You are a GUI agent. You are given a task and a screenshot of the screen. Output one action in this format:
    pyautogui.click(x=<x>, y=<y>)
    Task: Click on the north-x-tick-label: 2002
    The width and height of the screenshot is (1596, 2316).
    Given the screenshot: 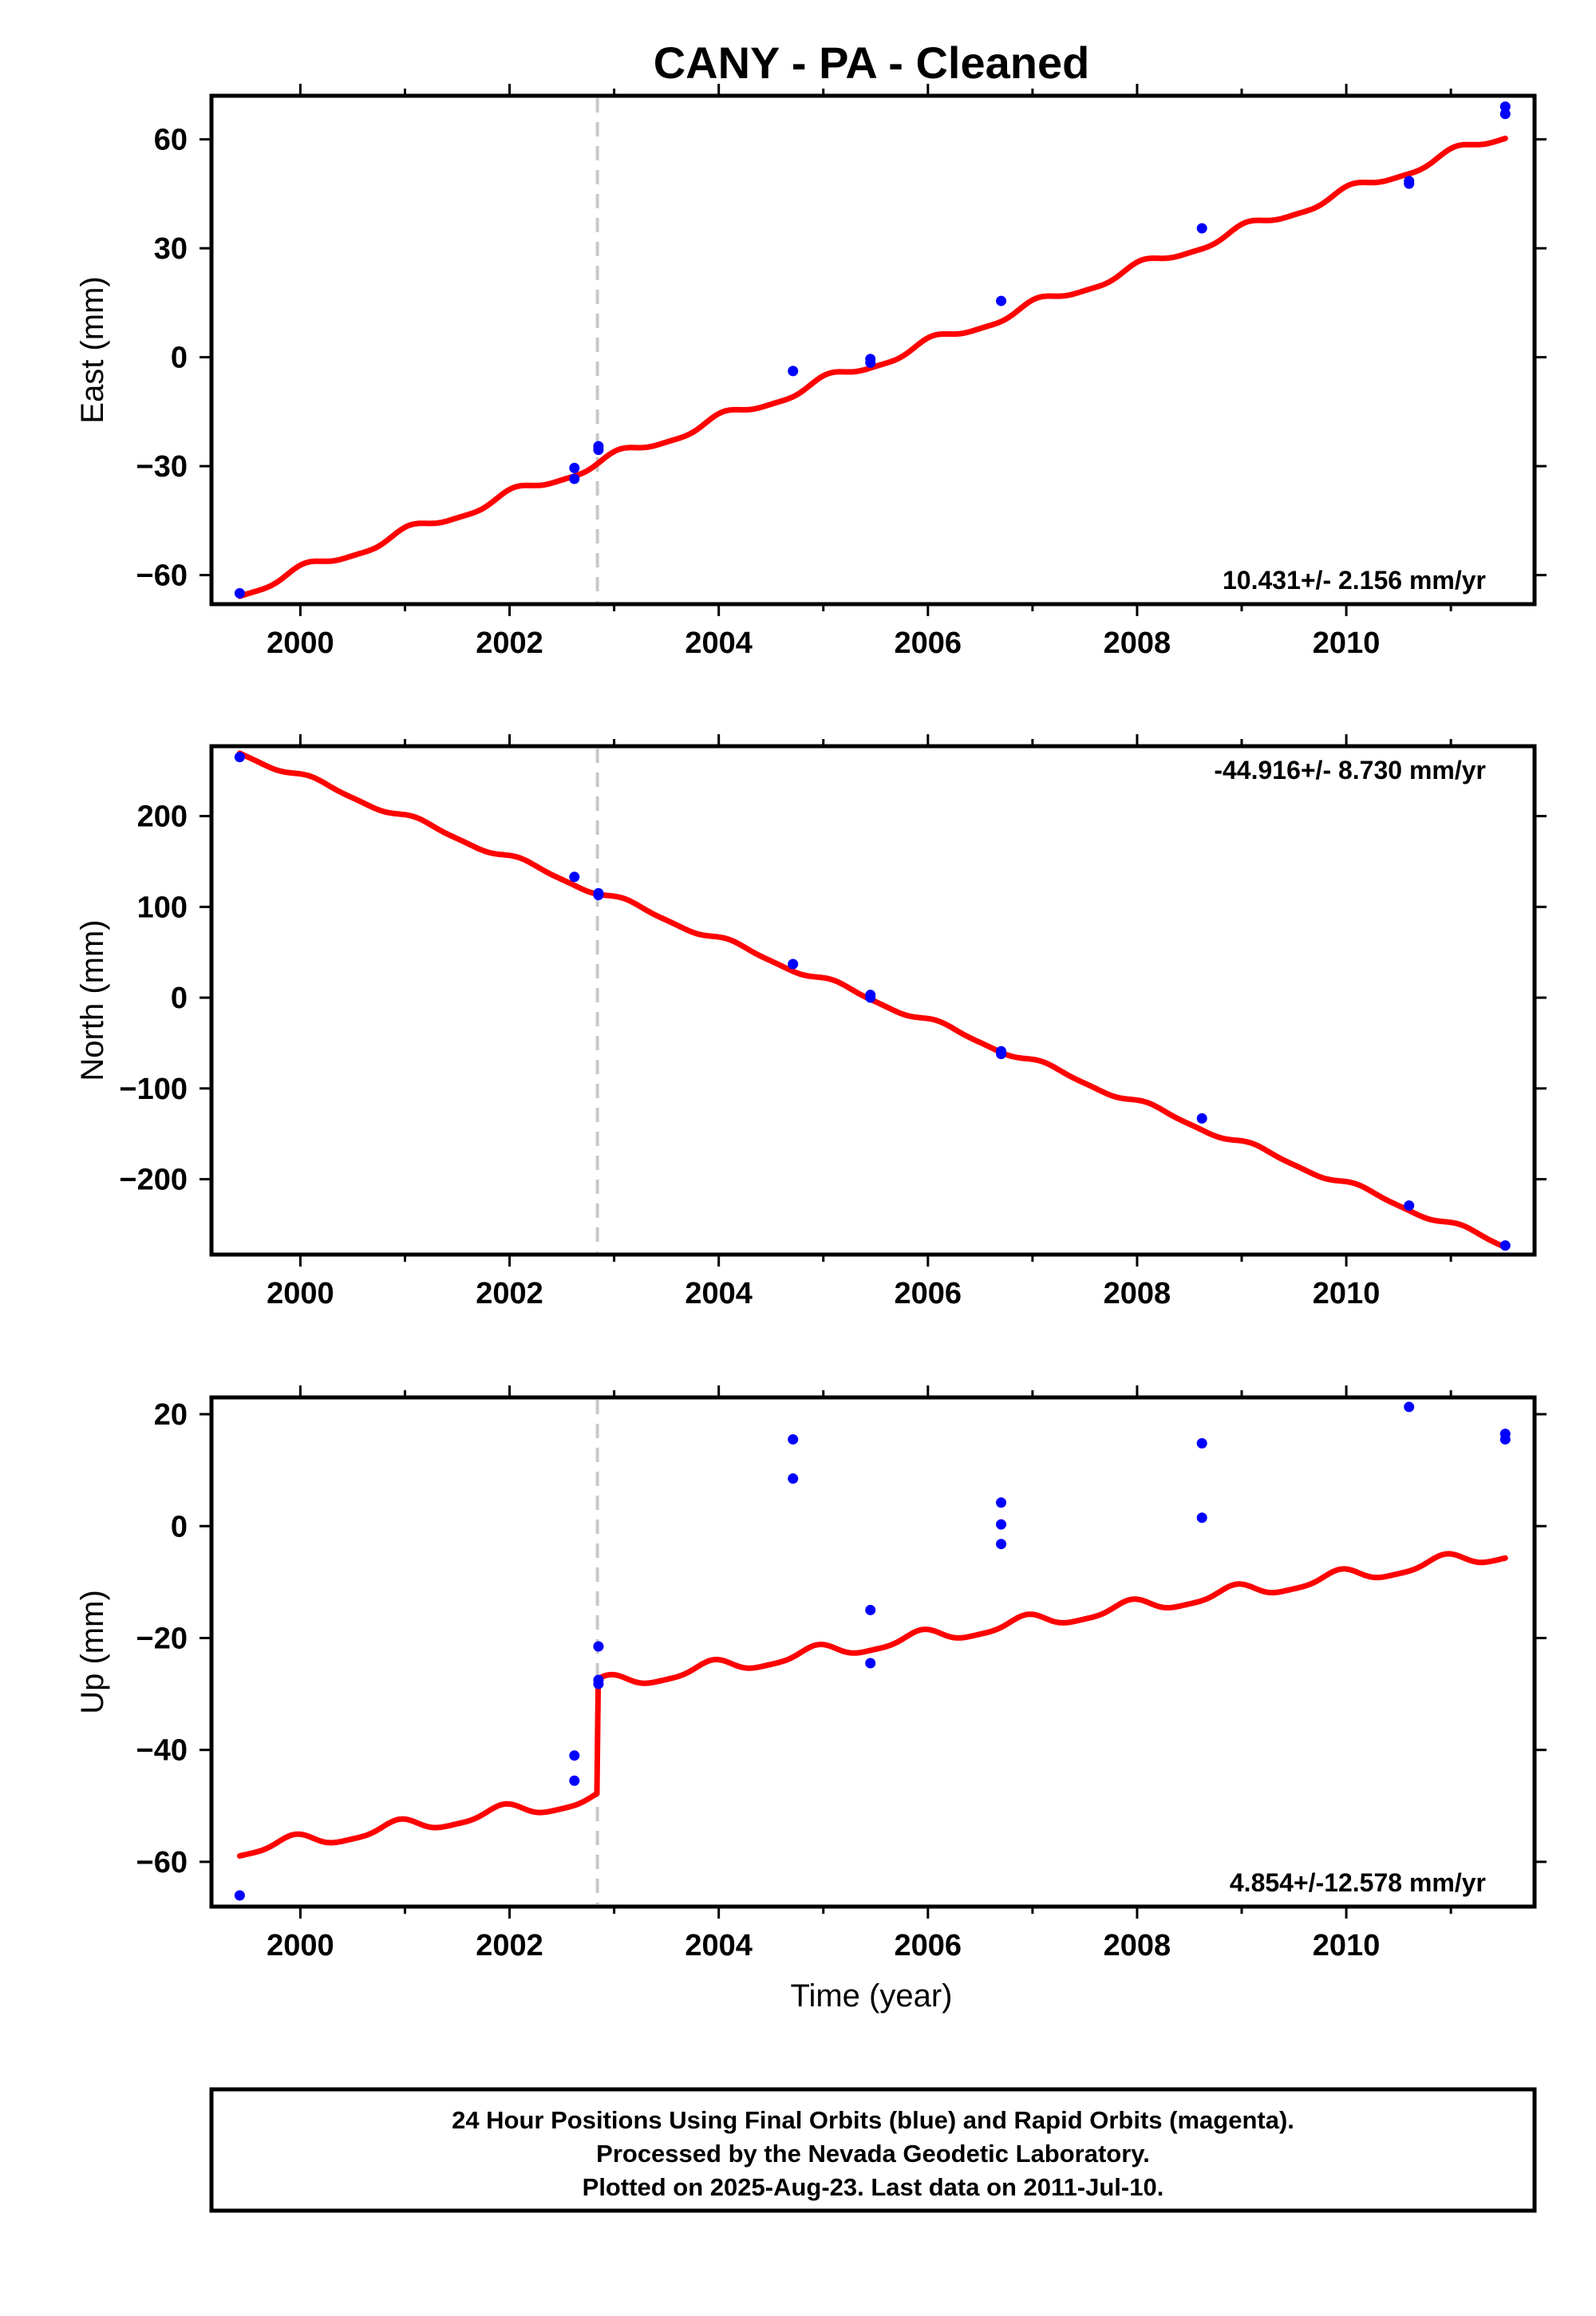 What is the action you would take?
    pyautogui.click(x=509, y=1293)
    